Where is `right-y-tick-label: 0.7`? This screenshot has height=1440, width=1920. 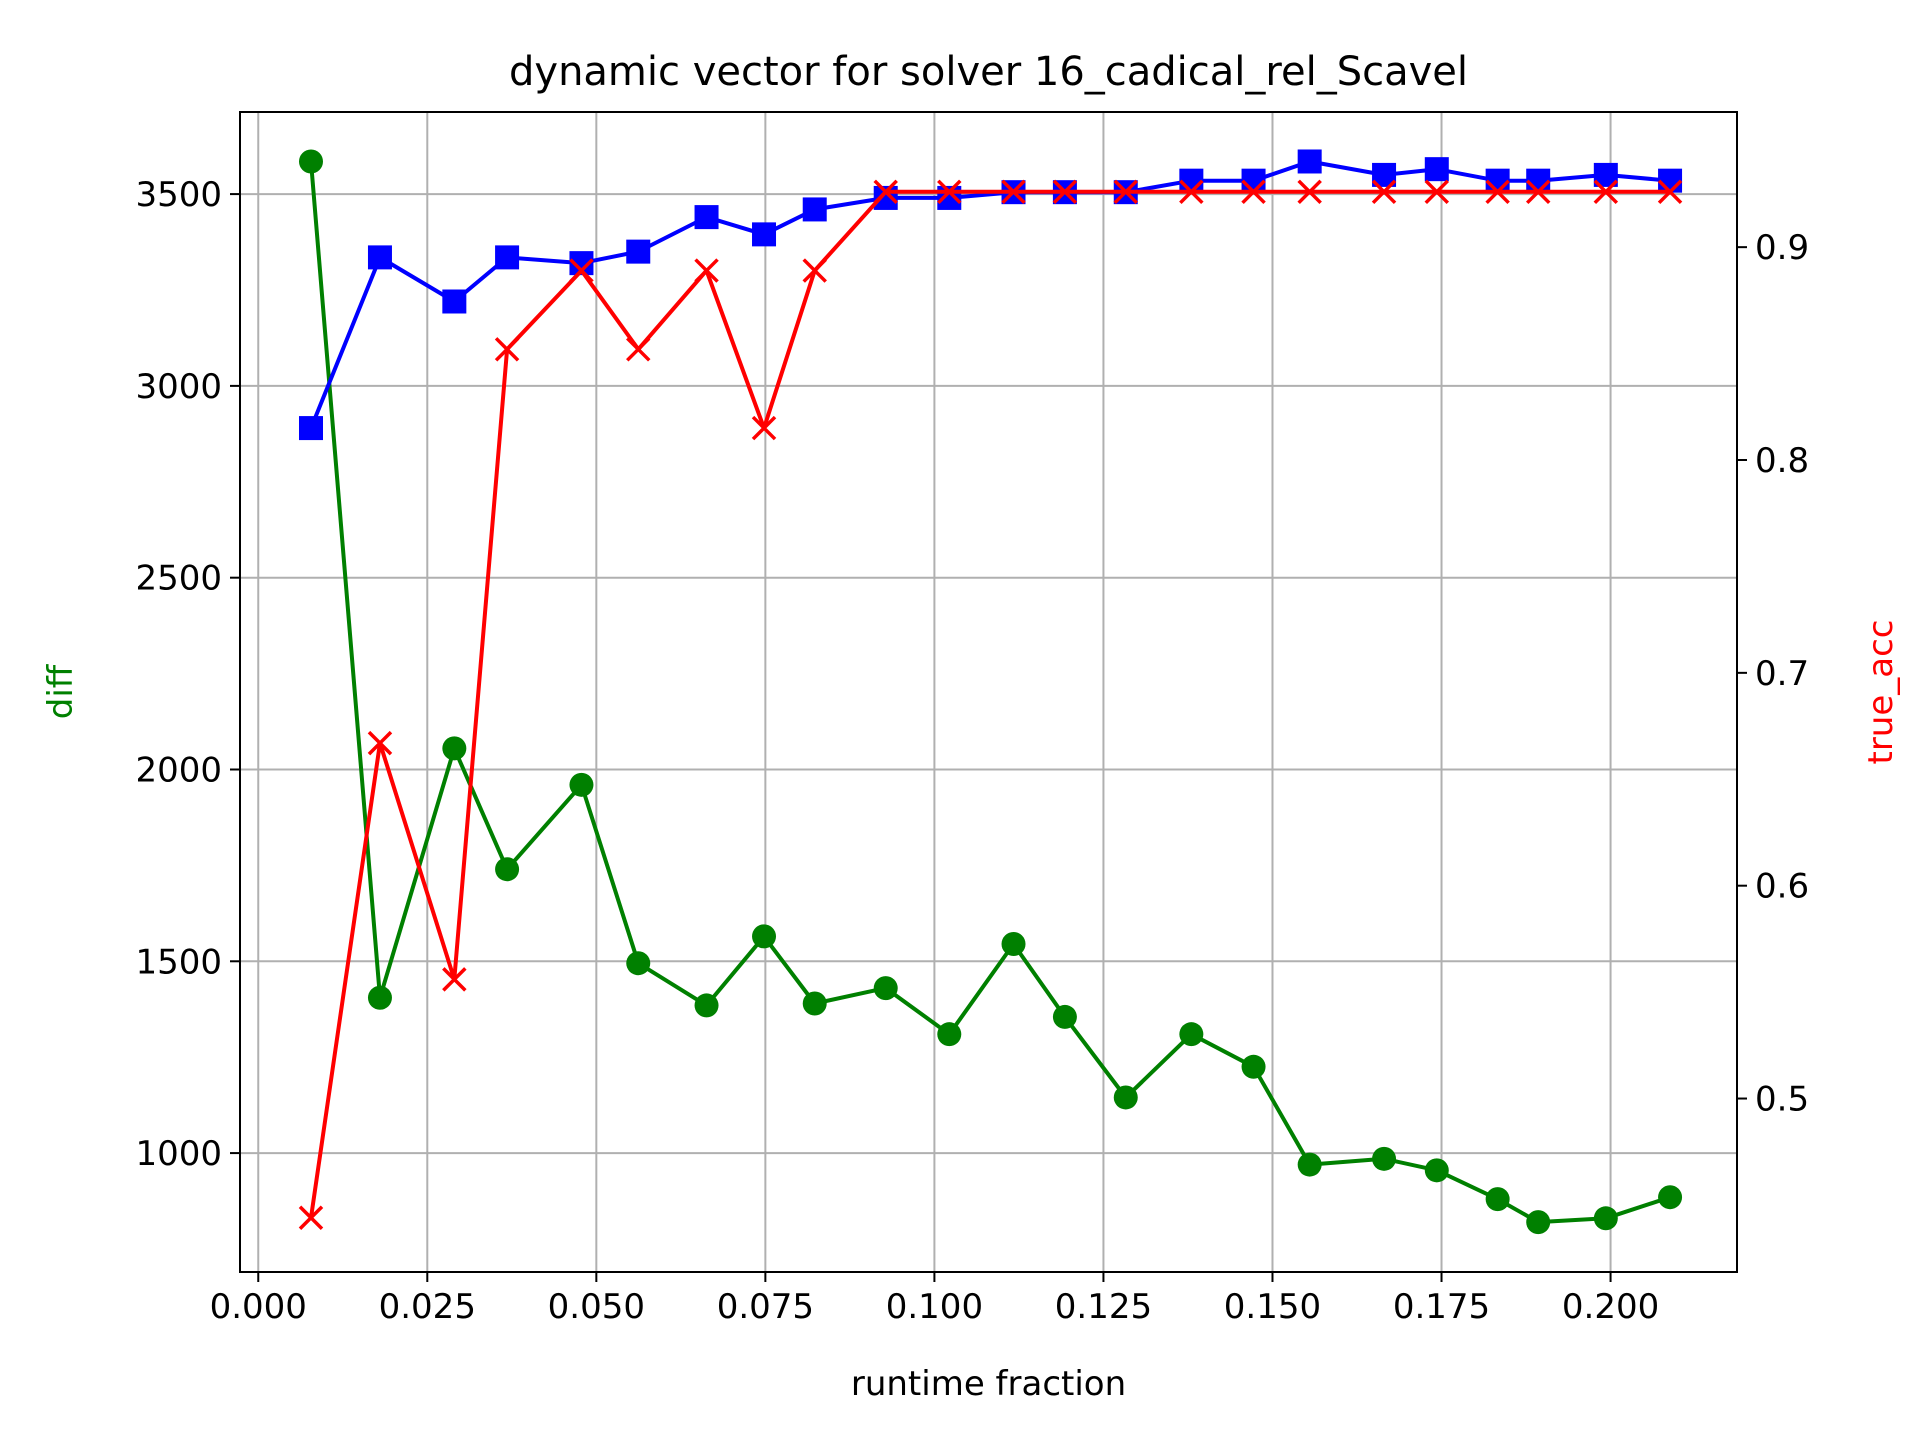
right-y-tick-label: 0.7 is located at coordinates (1782, 674).